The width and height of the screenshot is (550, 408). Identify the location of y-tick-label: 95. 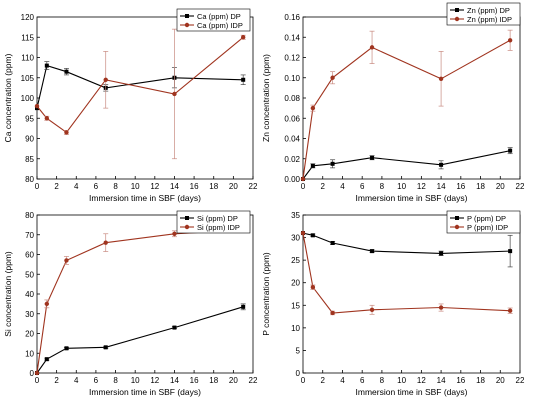
(29, 118).